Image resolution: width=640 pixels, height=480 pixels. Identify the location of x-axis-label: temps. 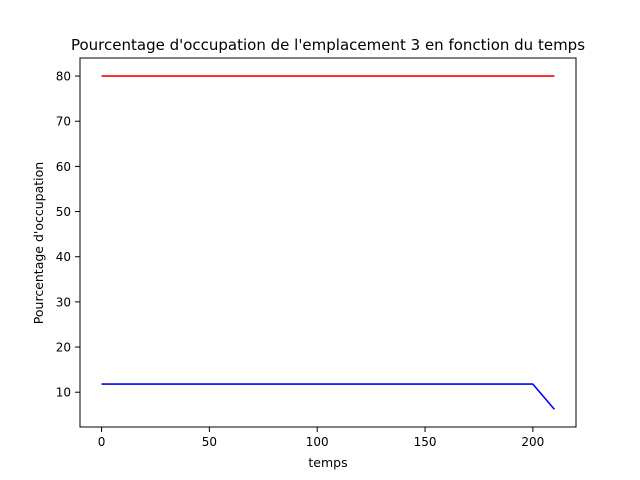
(327, 462).